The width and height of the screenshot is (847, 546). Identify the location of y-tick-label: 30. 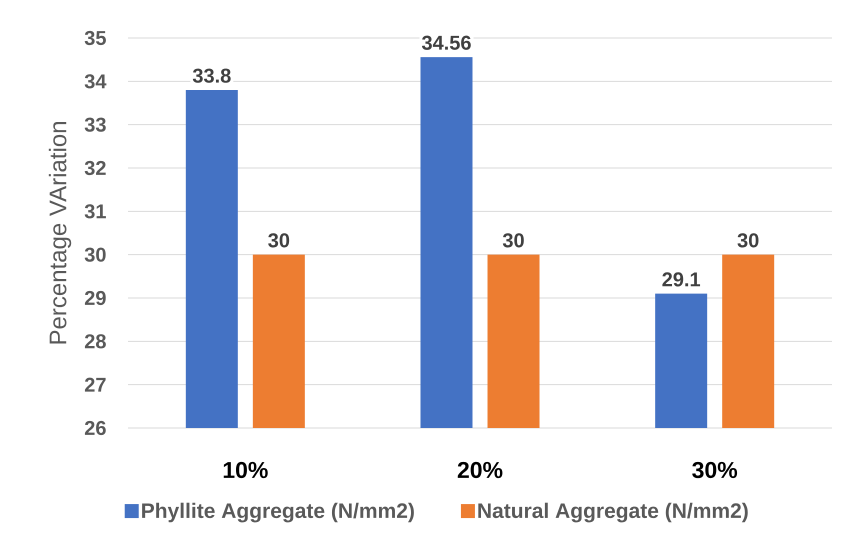
(95, 255).